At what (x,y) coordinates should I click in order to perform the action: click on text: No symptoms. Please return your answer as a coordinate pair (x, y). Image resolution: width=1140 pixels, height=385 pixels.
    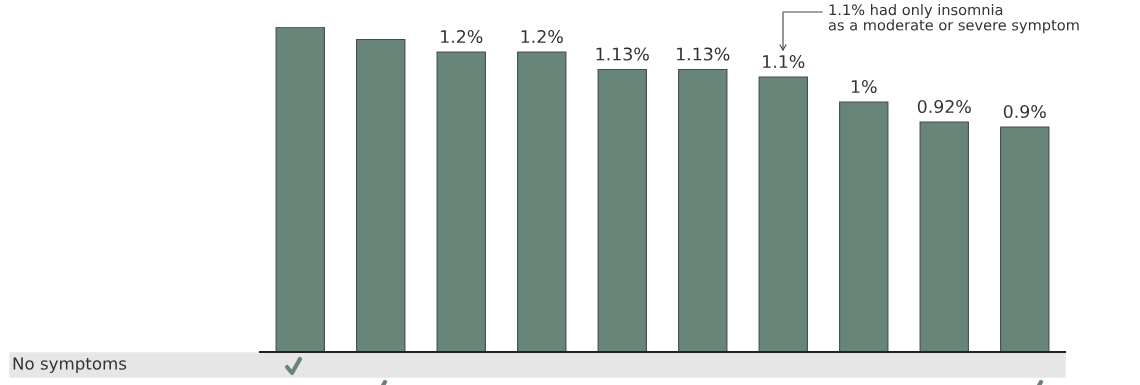
    Looking at the image, I should click on (70, 365).